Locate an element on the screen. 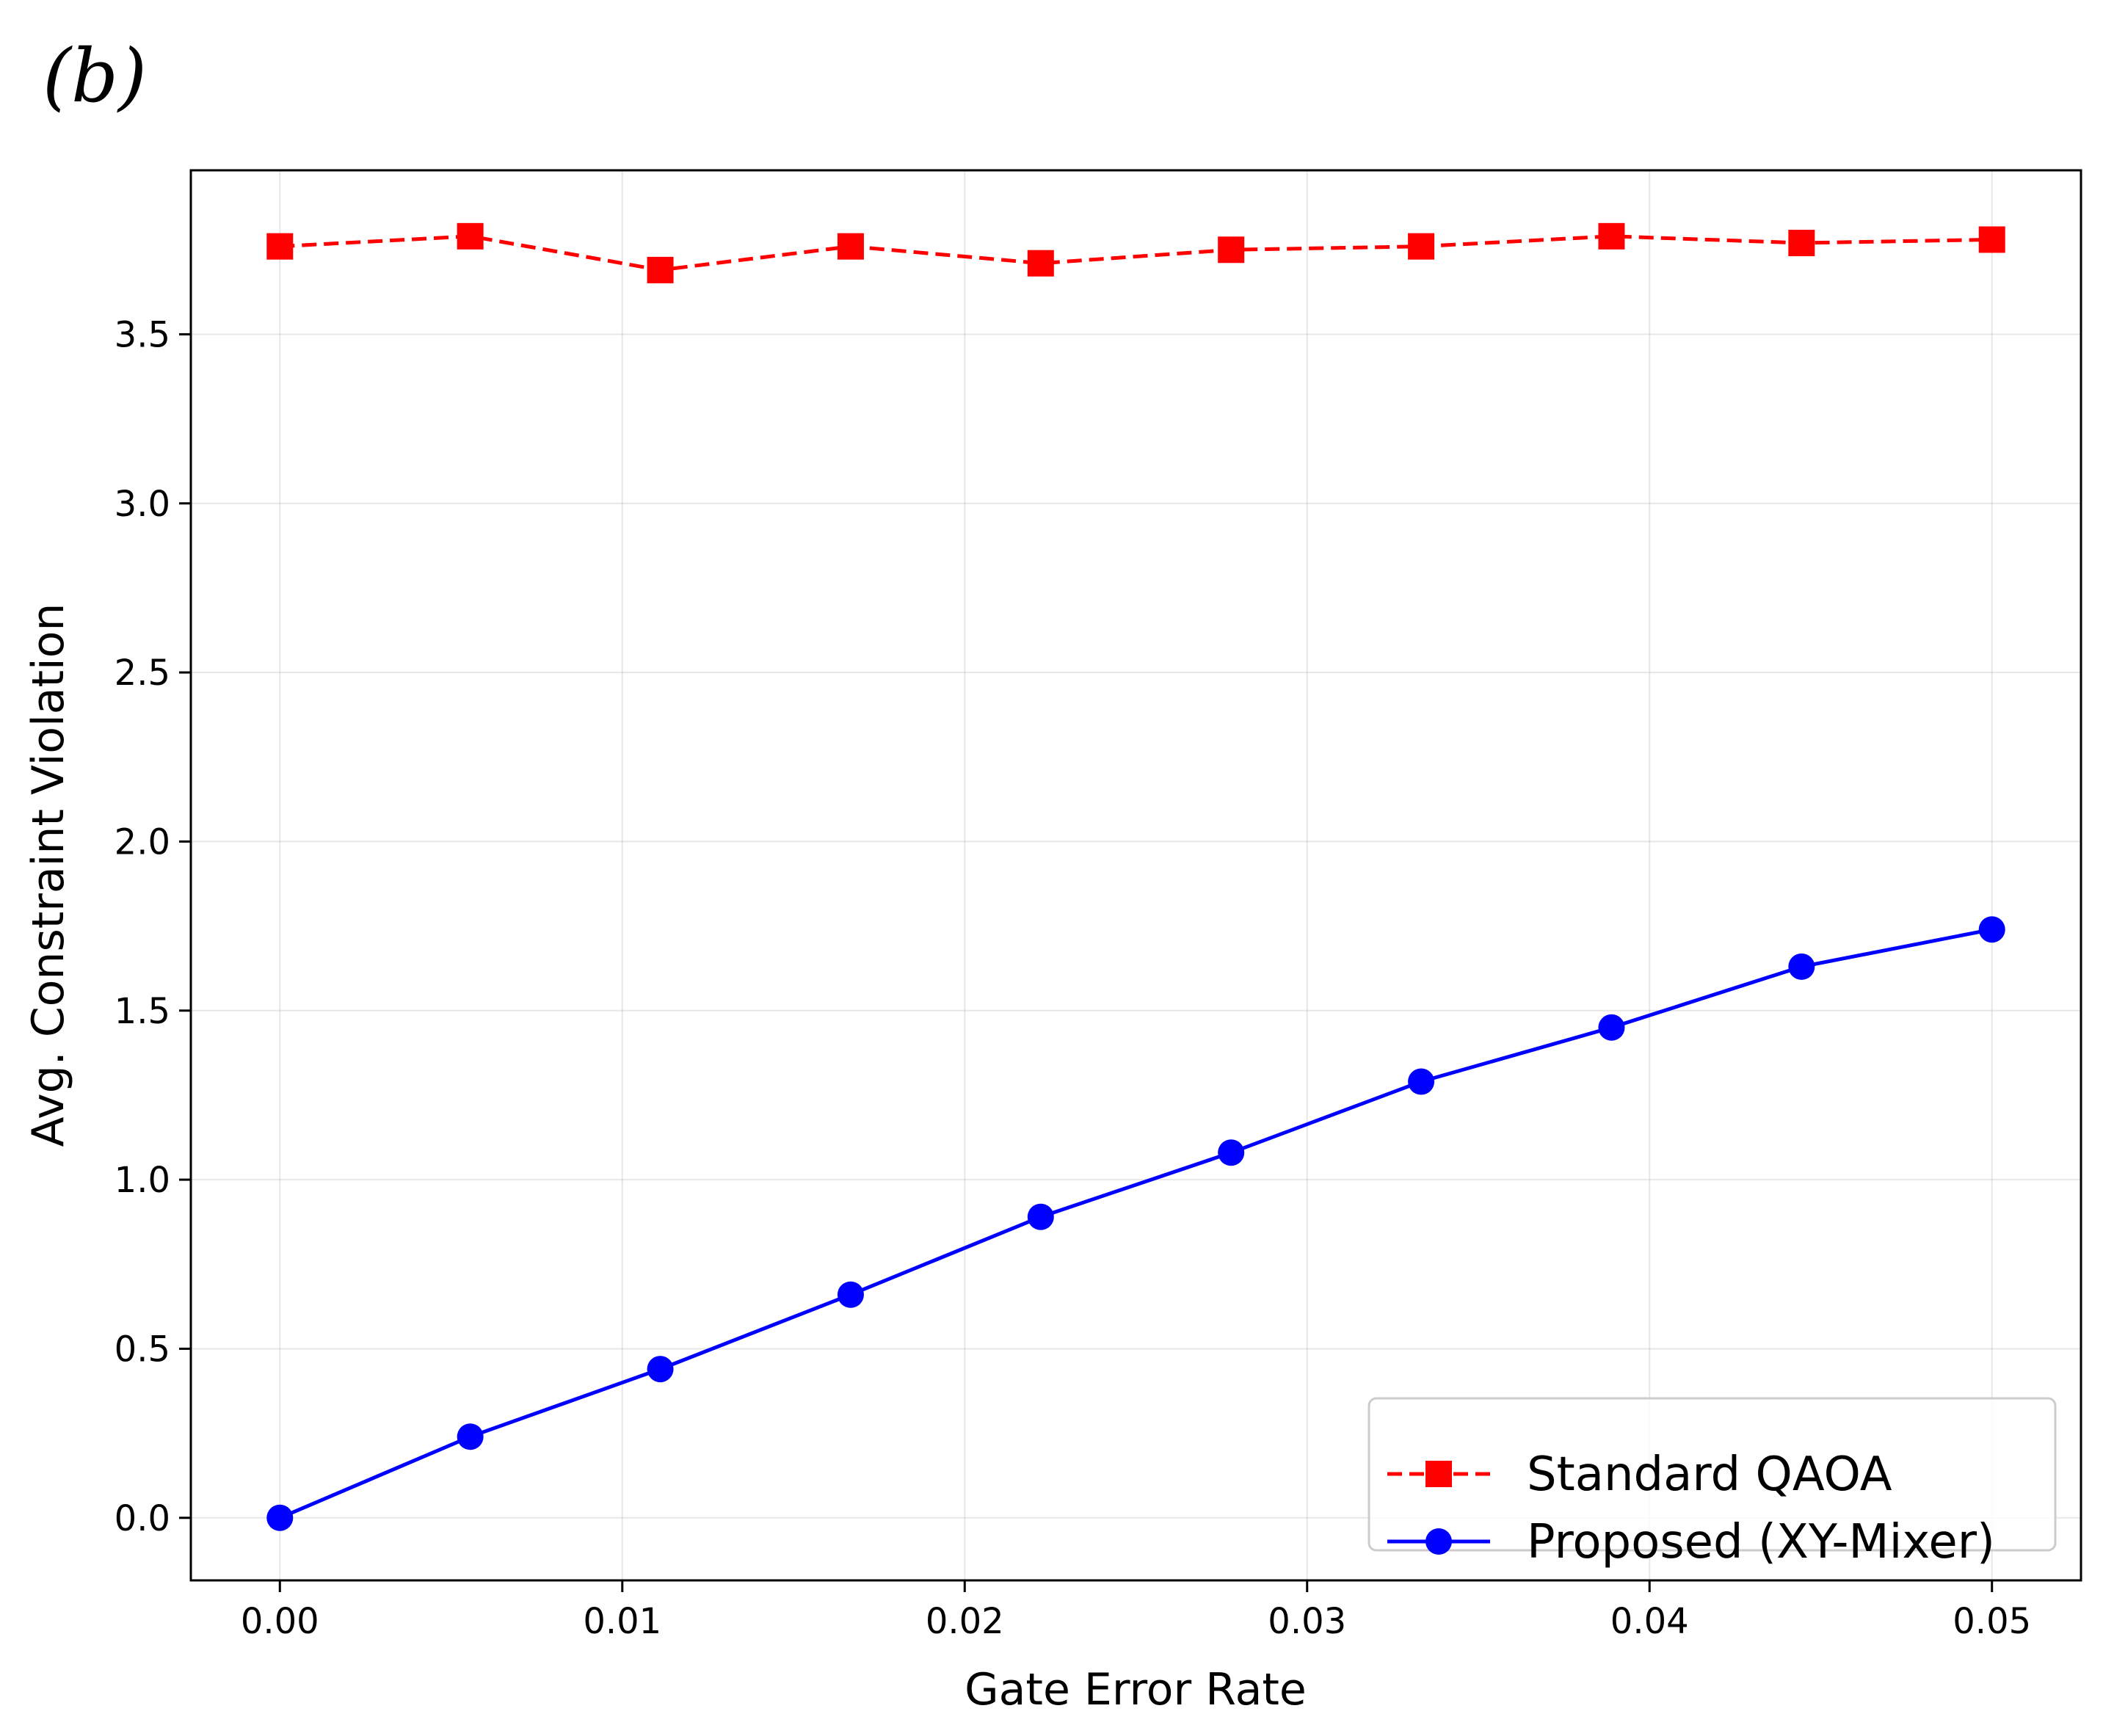 The height and width of the screenshot is (1736, 2103). y-tick-label: 1.5 is located at coordinates (142, 1011).